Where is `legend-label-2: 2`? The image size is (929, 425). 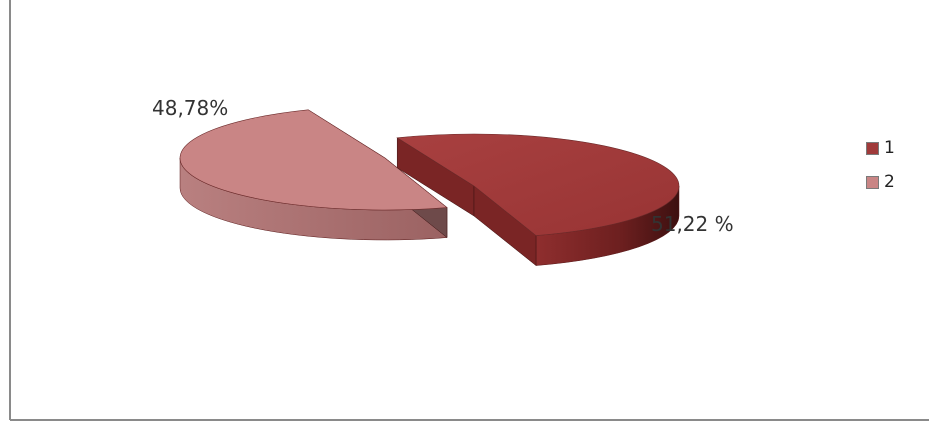 legend-label-2: 2 is located at coordinates (889, 182).